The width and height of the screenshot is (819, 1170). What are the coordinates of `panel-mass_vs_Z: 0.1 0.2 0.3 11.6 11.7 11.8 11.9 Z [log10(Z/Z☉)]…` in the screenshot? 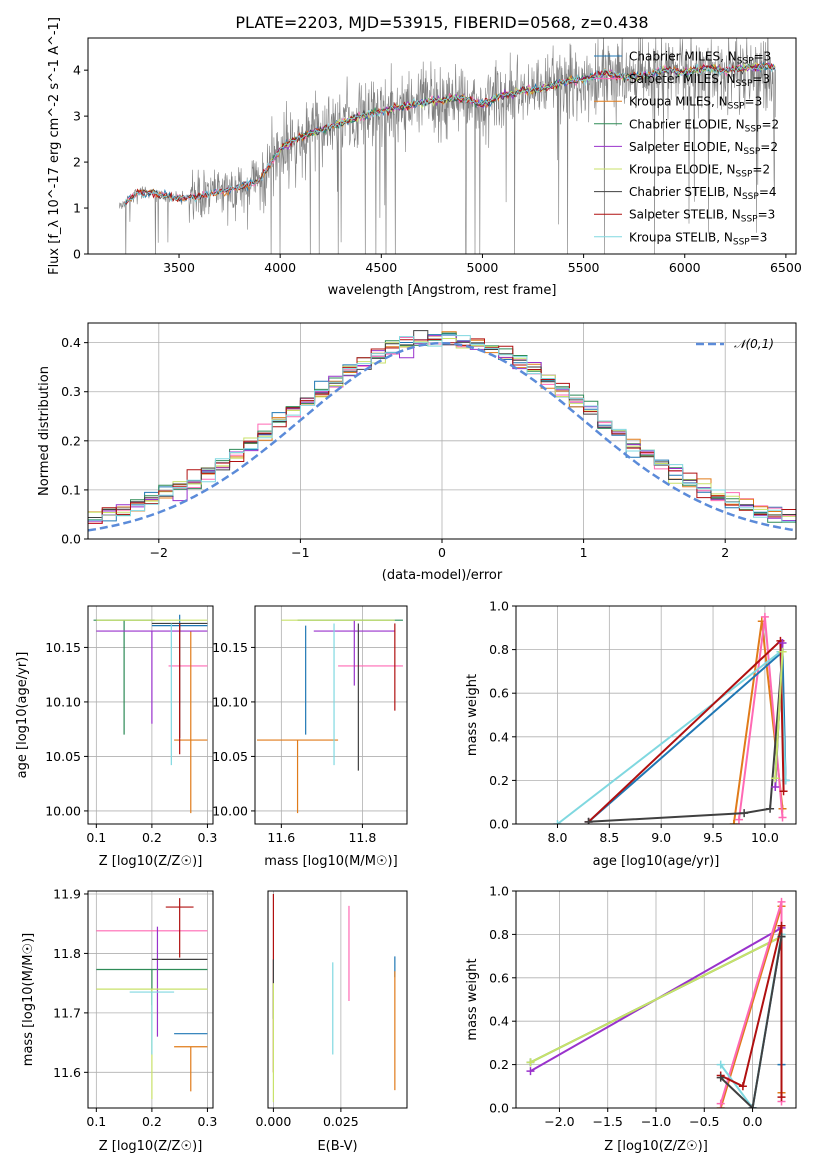 It's located at (119, 1020).